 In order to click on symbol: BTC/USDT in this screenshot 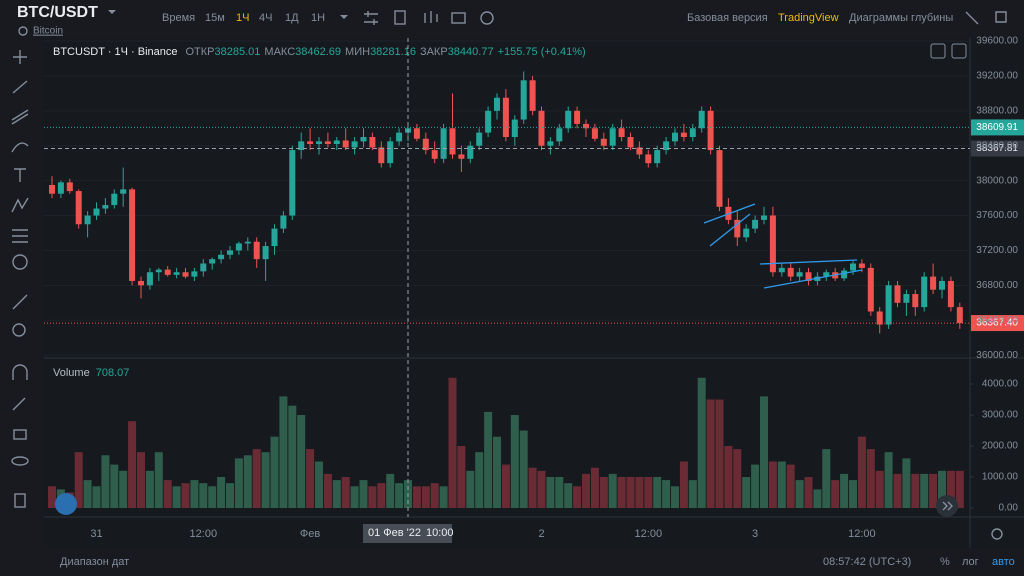, I will do `click(57, 12)`.